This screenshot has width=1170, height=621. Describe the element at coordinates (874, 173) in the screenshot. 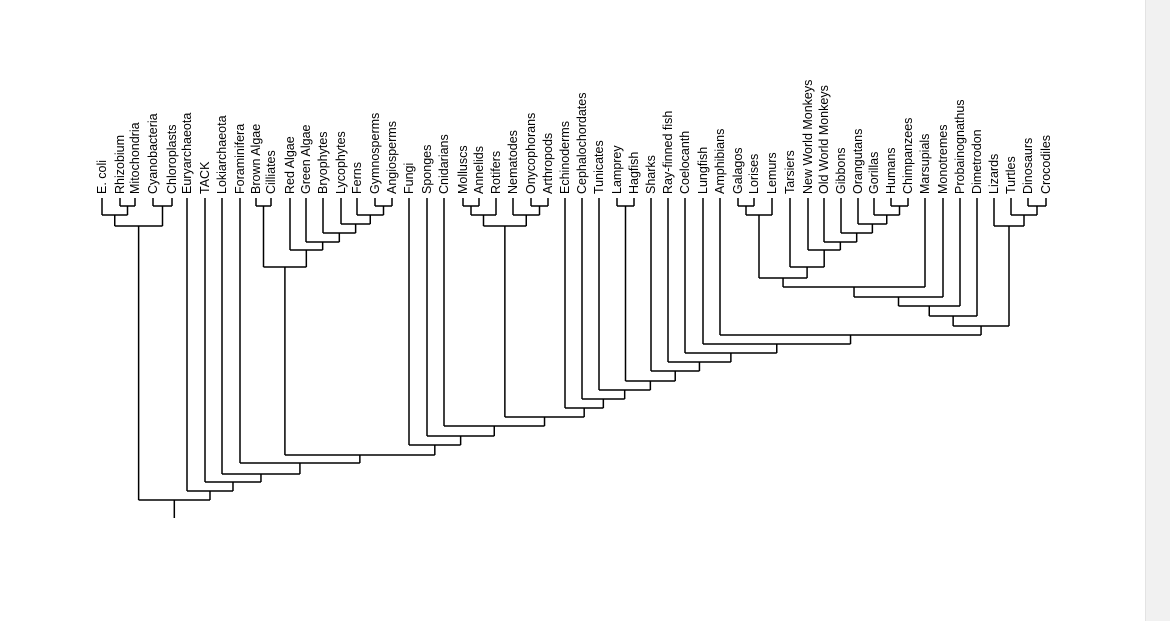

I see `taxon-label: Gorillas` at that location.